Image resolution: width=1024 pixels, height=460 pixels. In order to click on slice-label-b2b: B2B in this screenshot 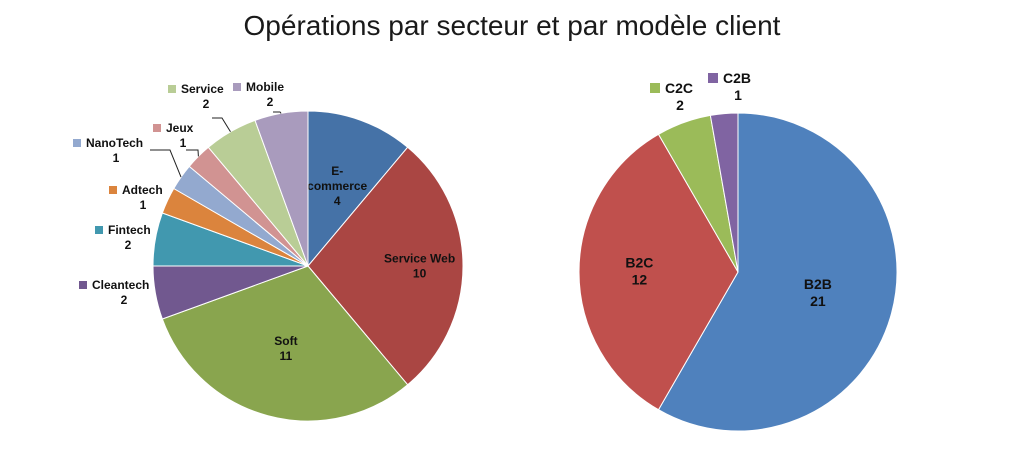, I will do `click(818, 284)`.